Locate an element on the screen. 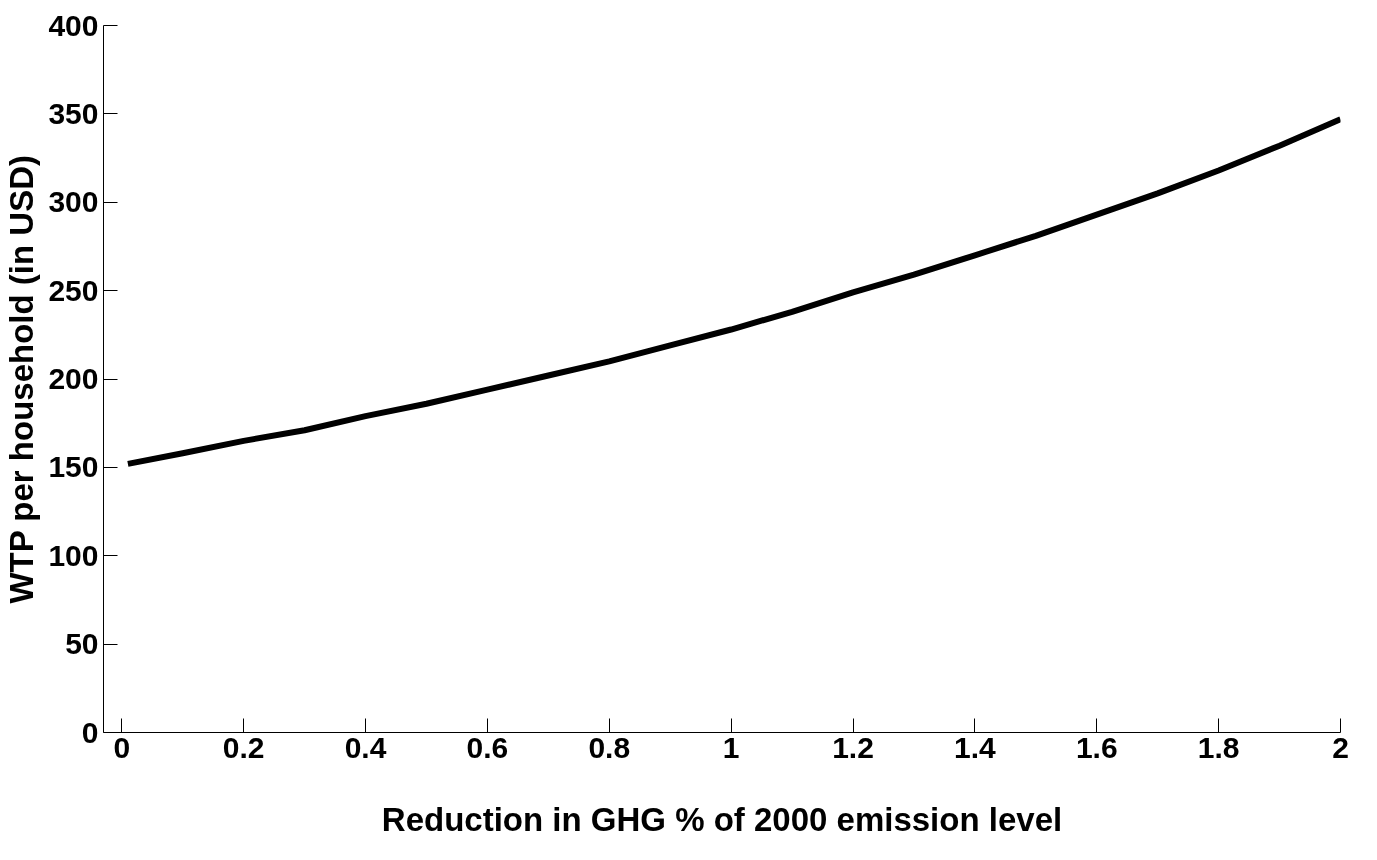 The image size is (1377, 860). x-tick-label: 0.8 is located at coordinates (609, 747).